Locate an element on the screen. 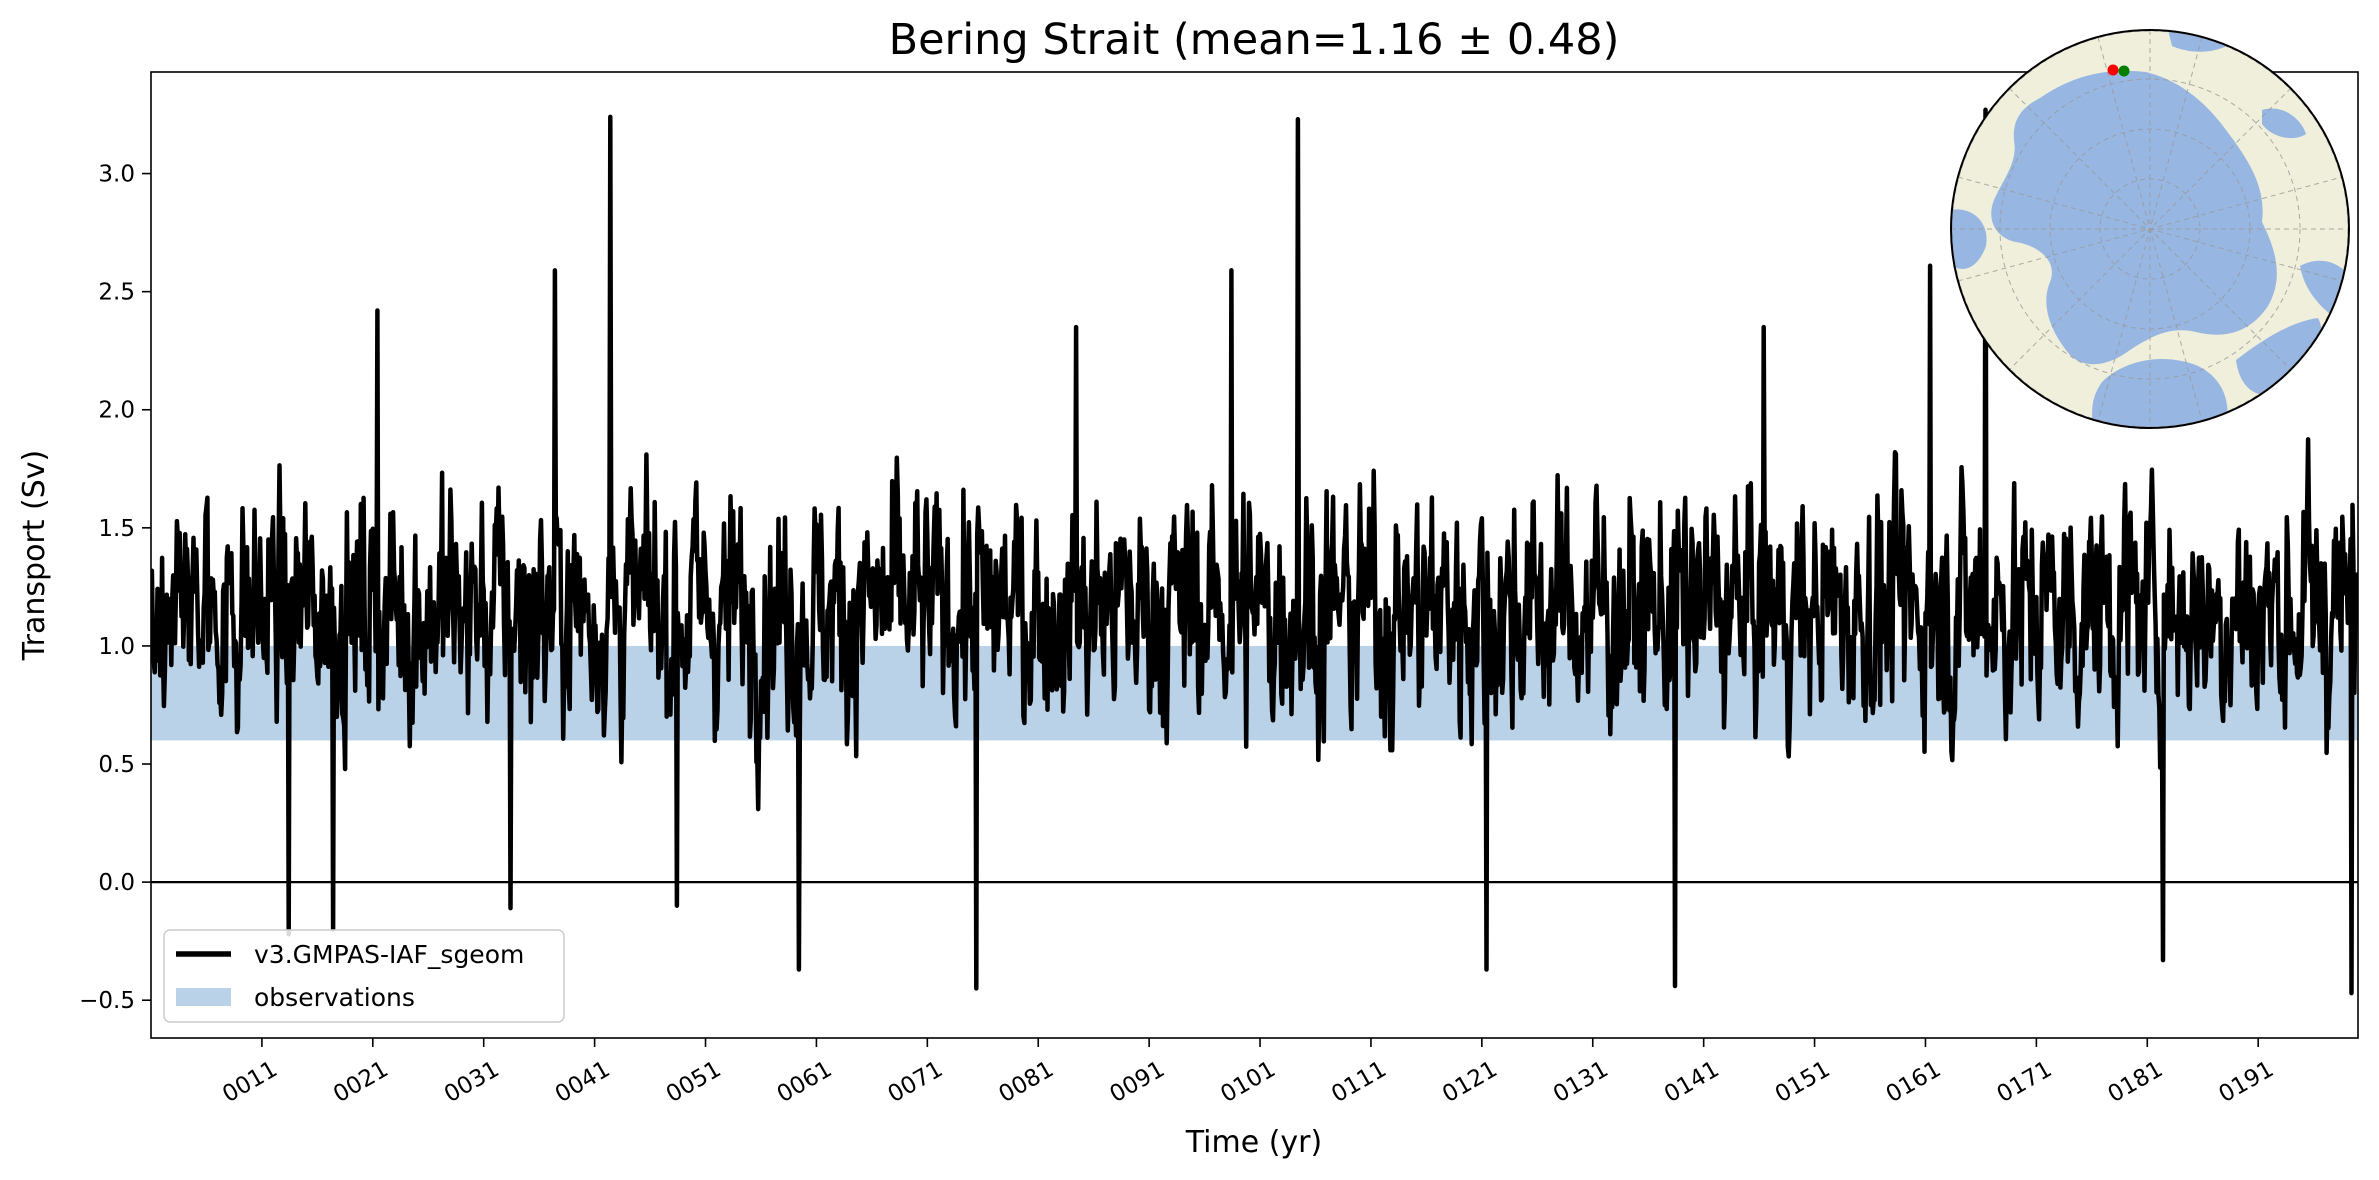  x-tick-label: 0171 is located at coordinates (2025, 1082).